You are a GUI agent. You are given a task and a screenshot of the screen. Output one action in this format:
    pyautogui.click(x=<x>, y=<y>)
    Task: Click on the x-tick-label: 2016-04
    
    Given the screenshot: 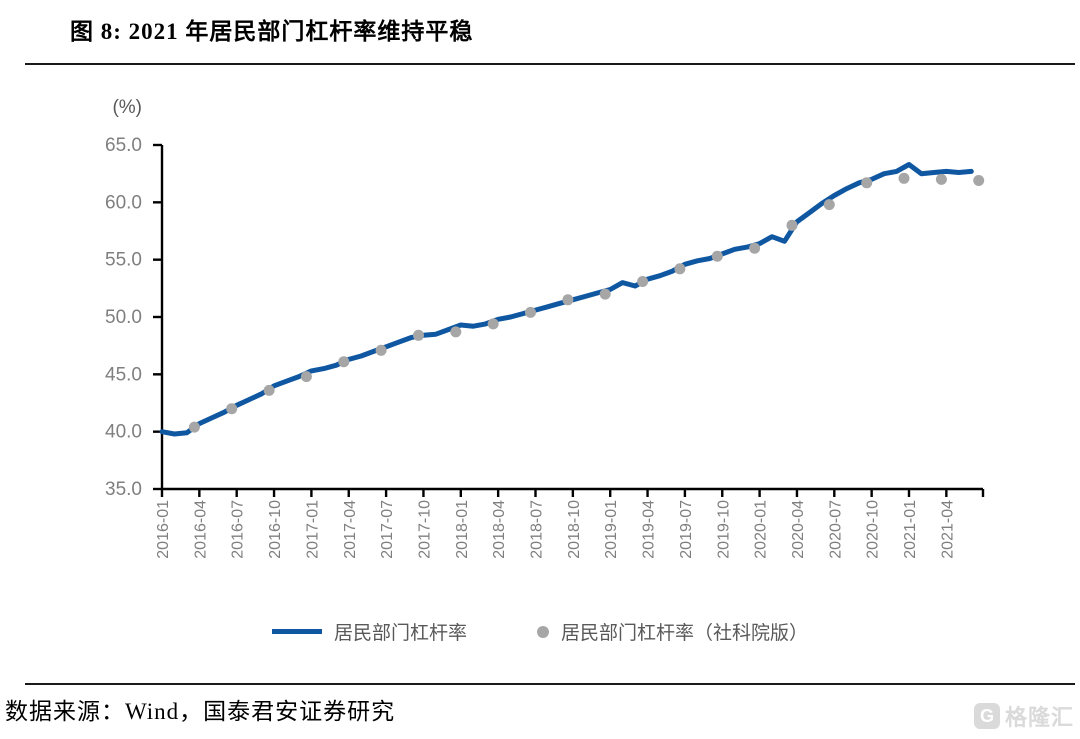 What is the action you would take?
    pyautogui.click(x=200, y=529)
    